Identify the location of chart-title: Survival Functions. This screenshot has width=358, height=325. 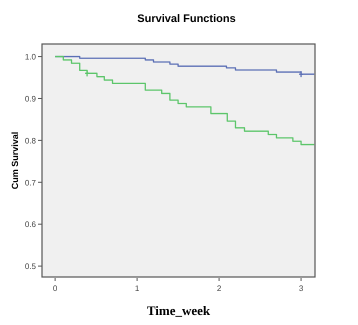
(186, 19).